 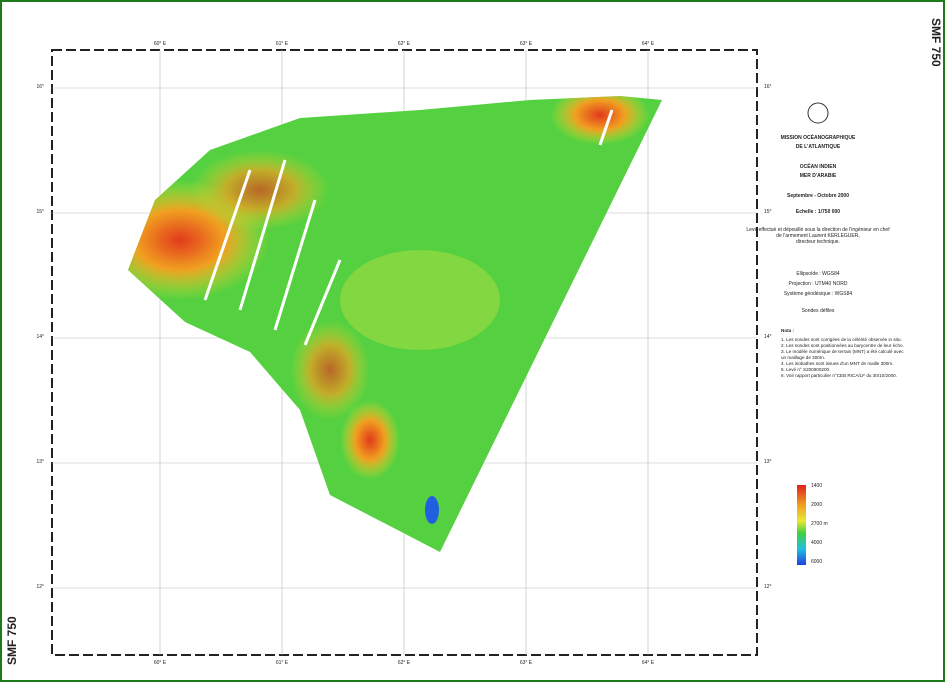 I want to click on date: Septembre - Octobre 2000, so click(x=818, y=196).